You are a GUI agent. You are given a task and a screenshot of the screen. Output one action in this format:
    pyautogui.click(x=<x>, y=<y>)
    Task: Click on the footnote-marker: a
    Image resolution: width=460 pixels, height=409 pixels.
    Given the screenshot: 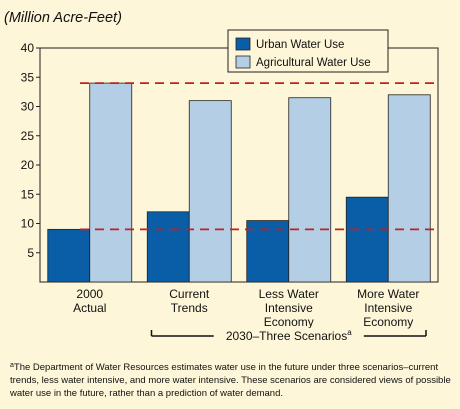 What is the action you would take?
    pyautogui.click(x=12, y=365)
    